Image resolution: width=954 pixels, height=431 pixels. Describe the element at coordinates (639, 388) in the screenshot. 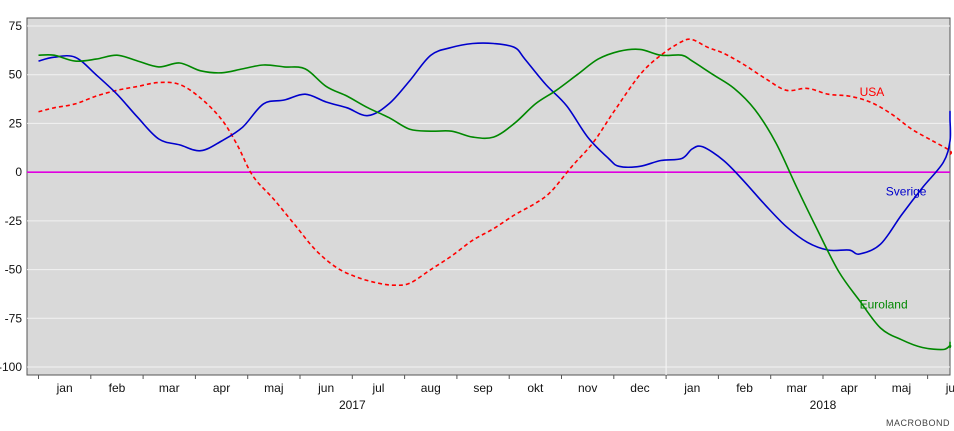

I see `x-tick-label: dec` at that location.